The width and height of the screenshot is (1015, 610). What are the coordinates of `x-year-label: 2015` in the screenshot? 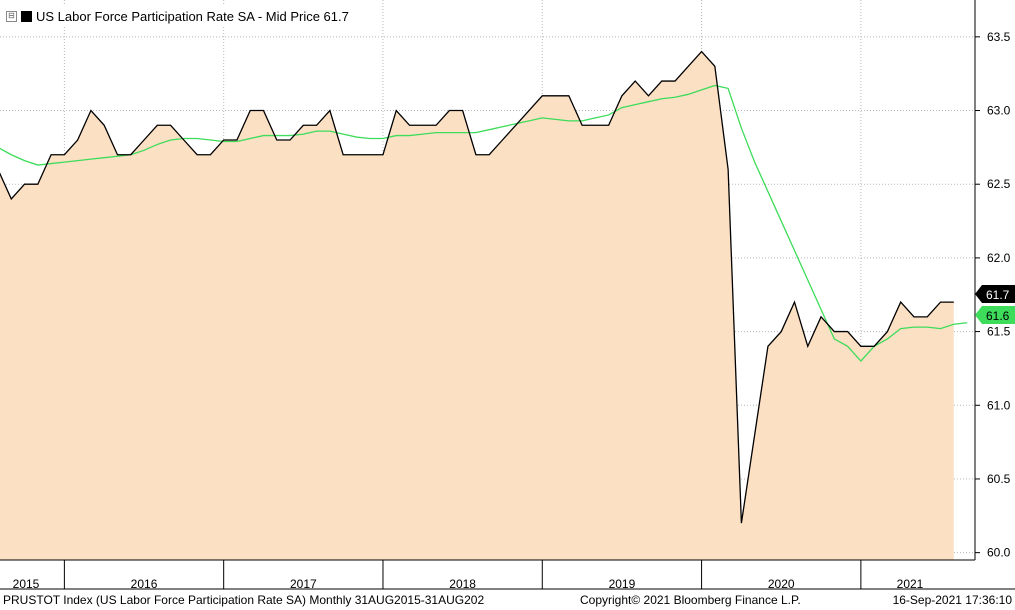 It's located at (26, 584).